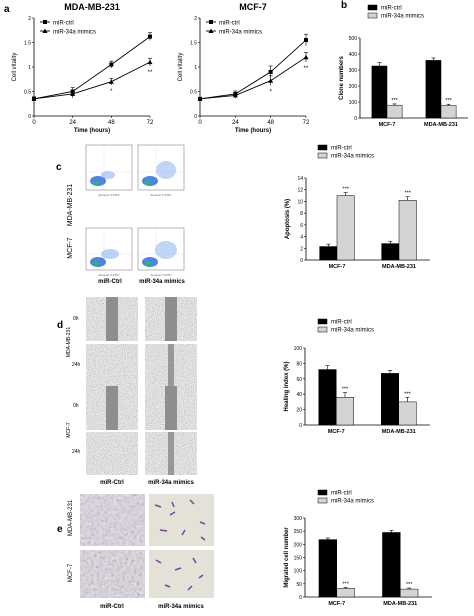  What do you see at coordinates (299, 585) in the screenshot?
I see `e-y-tick-label: 50` at bounding box center [299, 585].